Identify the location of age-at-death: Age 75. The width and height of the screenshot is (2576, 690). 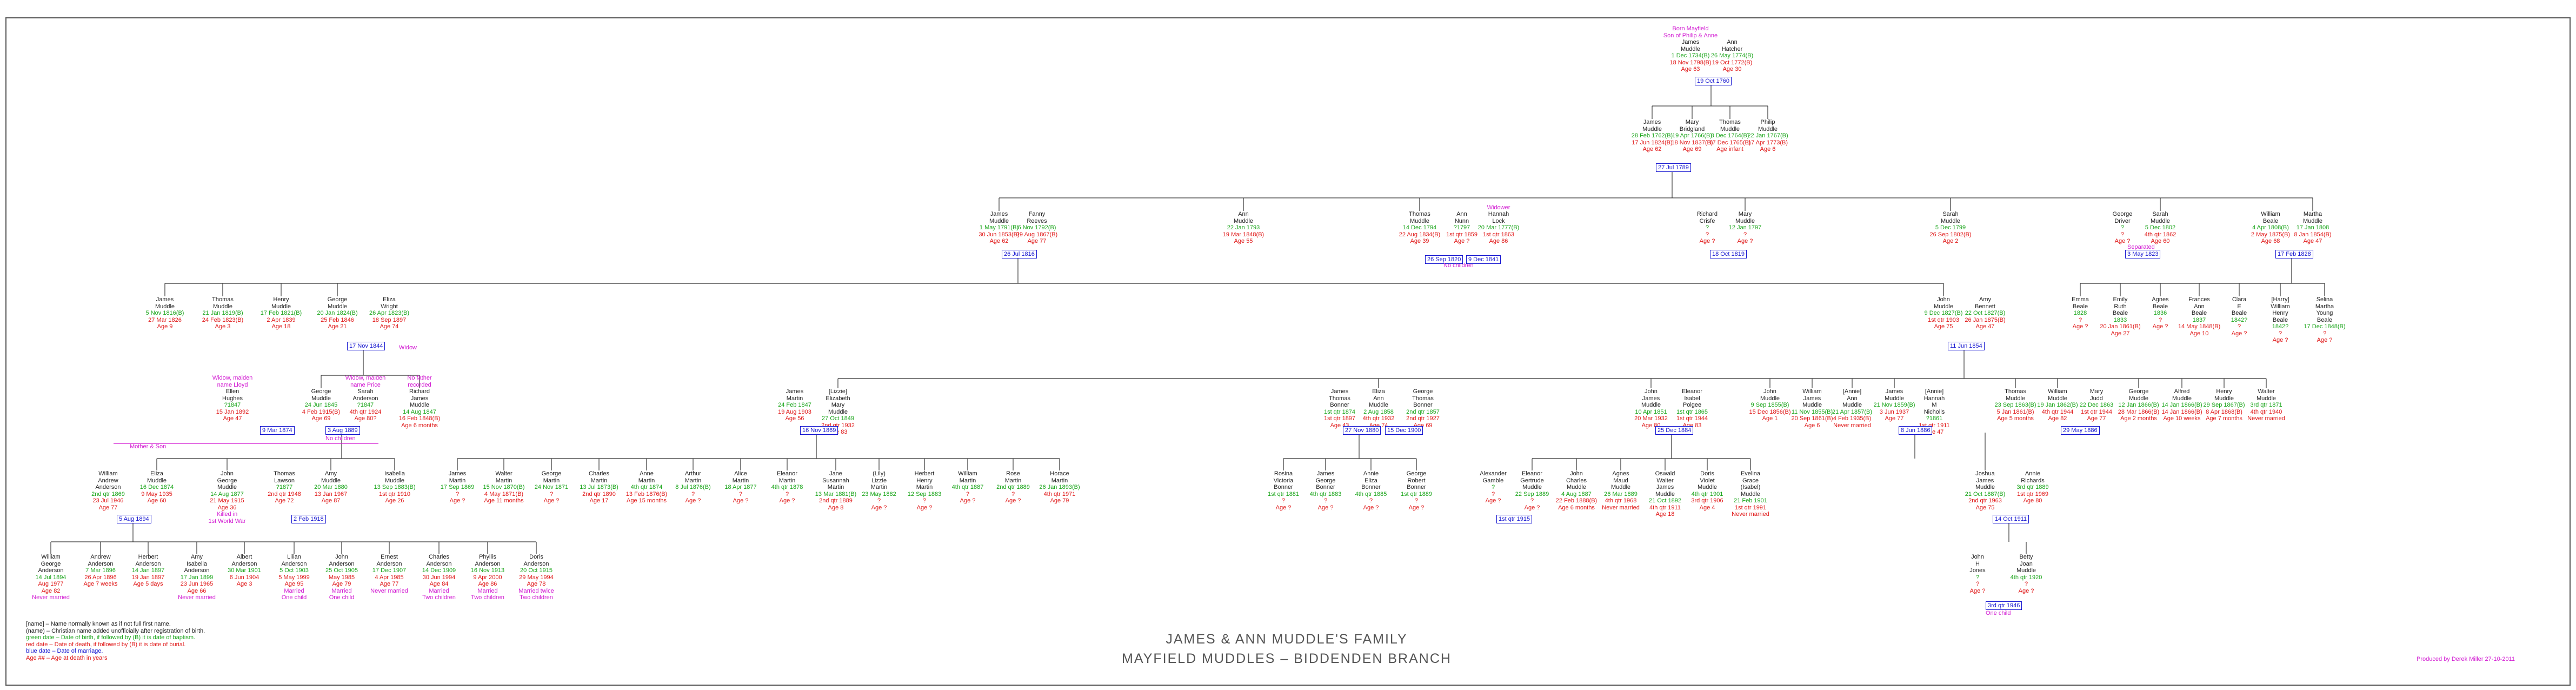
(1943, 326).